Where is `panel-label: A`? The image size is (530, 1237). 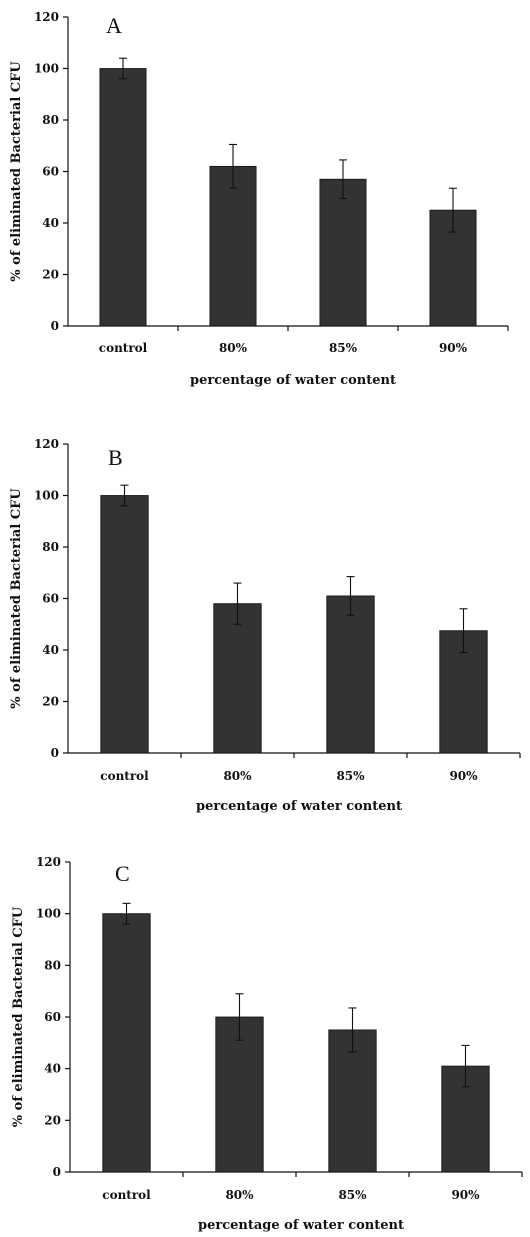
panel-label: A is located at coordinates (114, 25).